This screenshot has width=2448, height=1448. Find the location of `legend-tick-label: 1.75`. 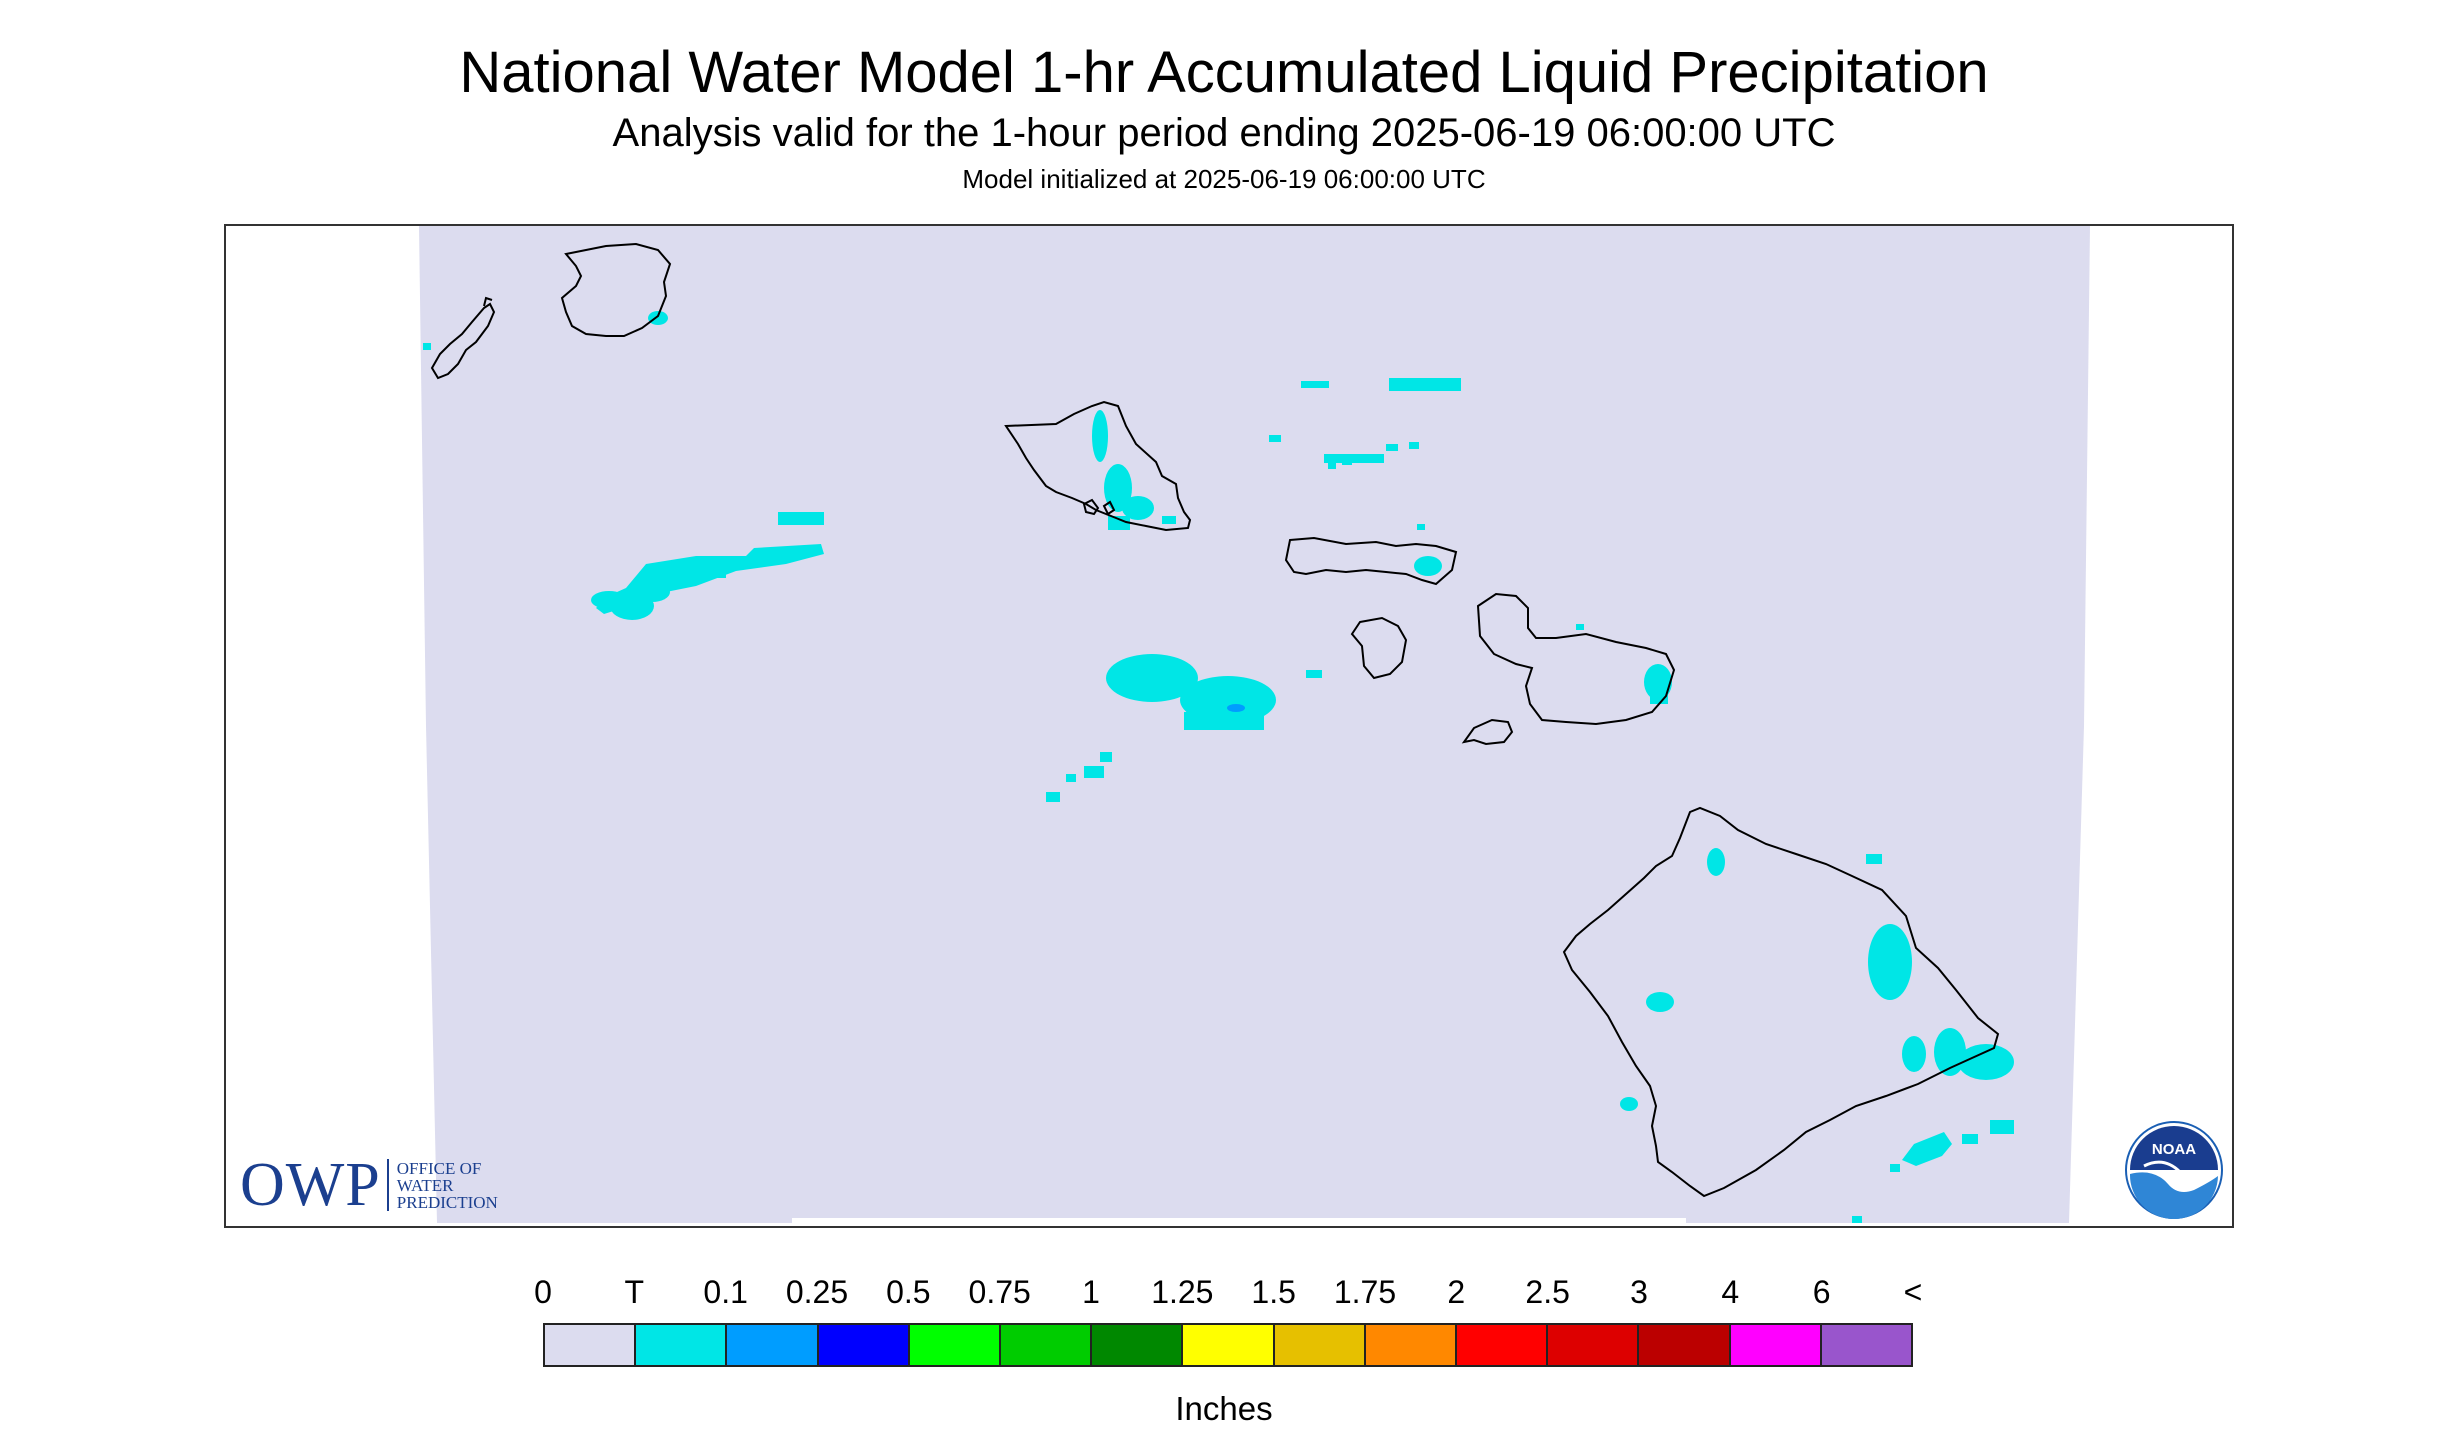

legend-tick-label: 1.75 is located at coordinates (1365, 1292).